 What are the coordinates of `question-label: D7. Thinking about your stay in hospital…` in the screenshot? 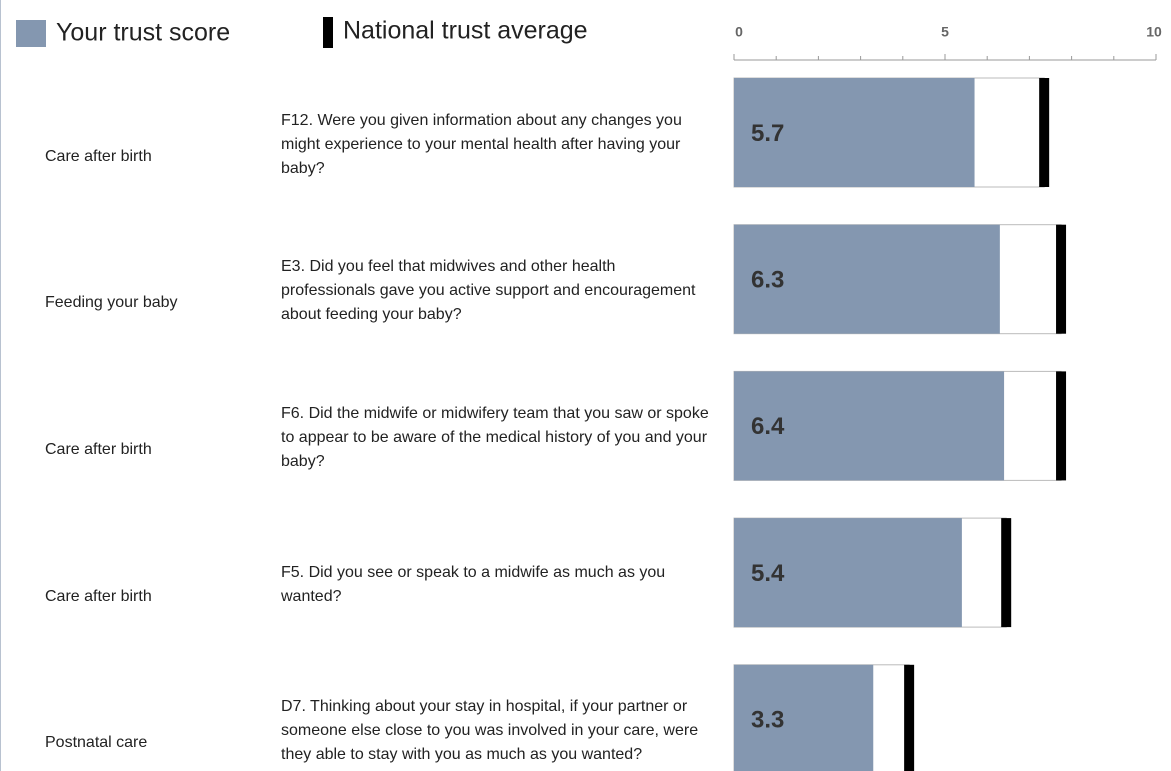 It's located at (490, 731).